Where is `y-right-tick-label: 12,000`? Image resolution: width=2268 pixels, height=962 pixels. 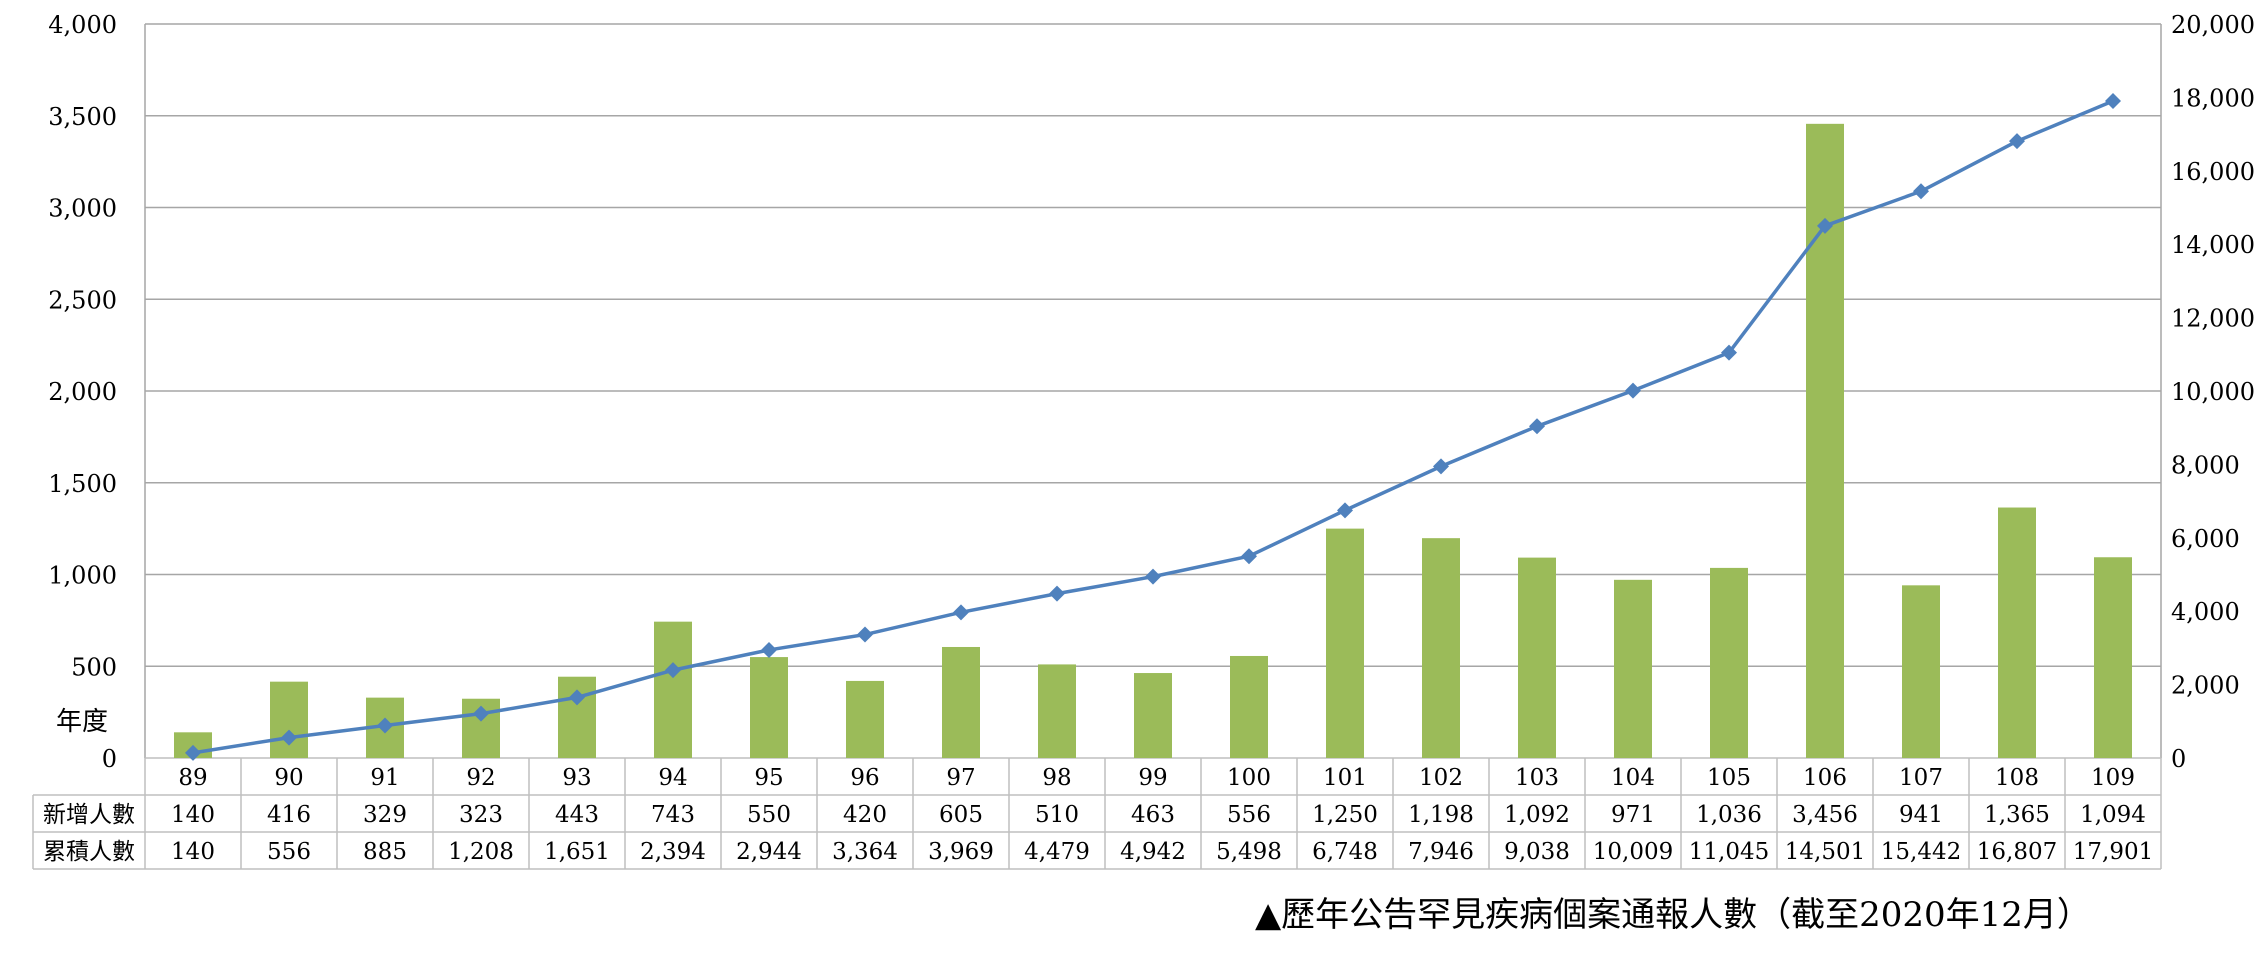 y-right-tick-label: 12,000 is located at coordinates (2213, 319).